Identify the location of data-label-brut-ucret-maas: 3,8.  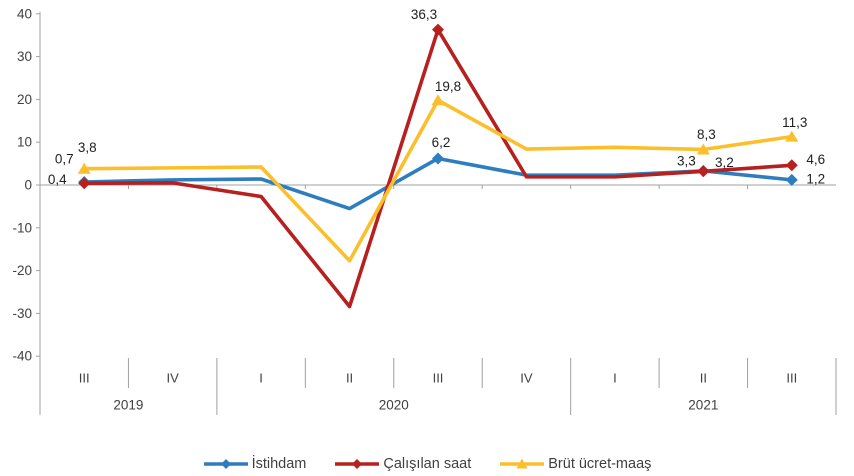
(87, 147).